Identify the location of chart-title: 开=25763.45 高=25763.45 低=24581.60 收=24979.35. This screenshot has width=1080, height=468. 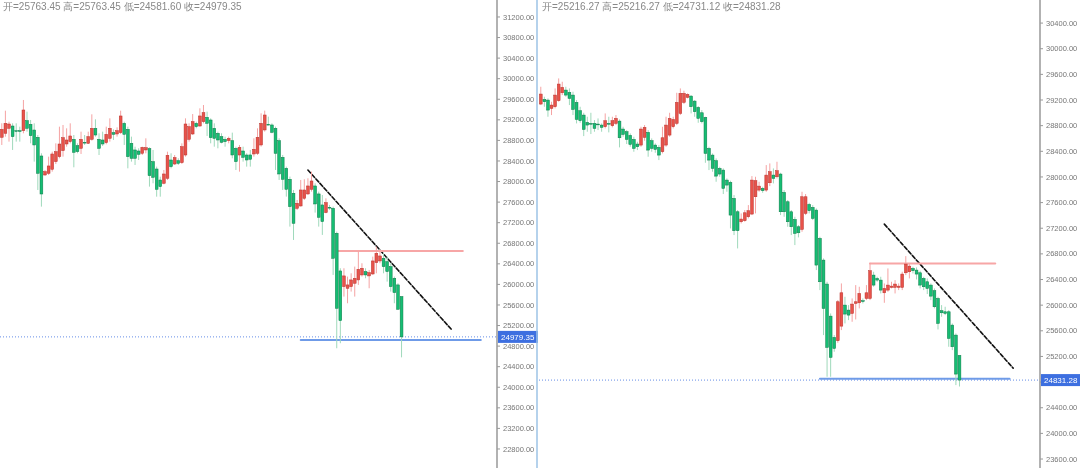
(122, 6).